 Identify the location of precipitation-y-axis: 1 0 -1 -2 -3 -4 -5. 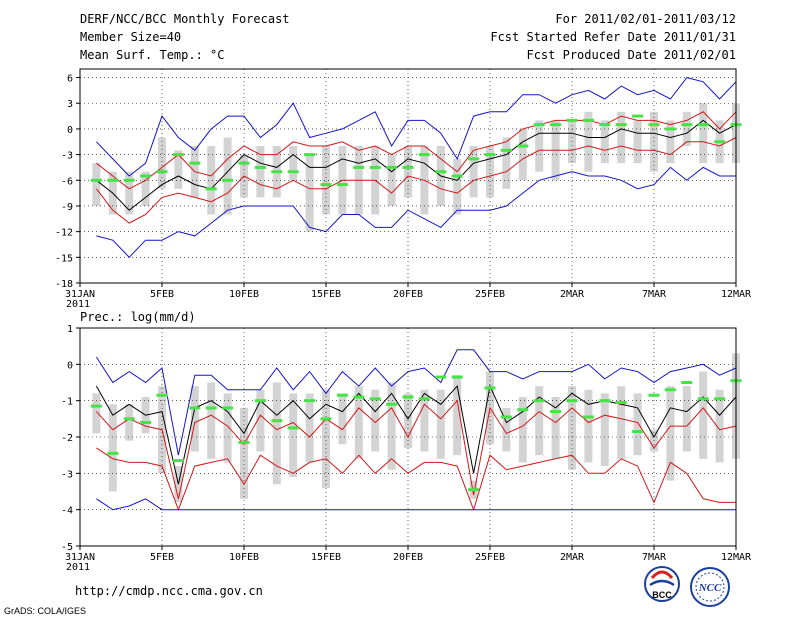
(70, 438).